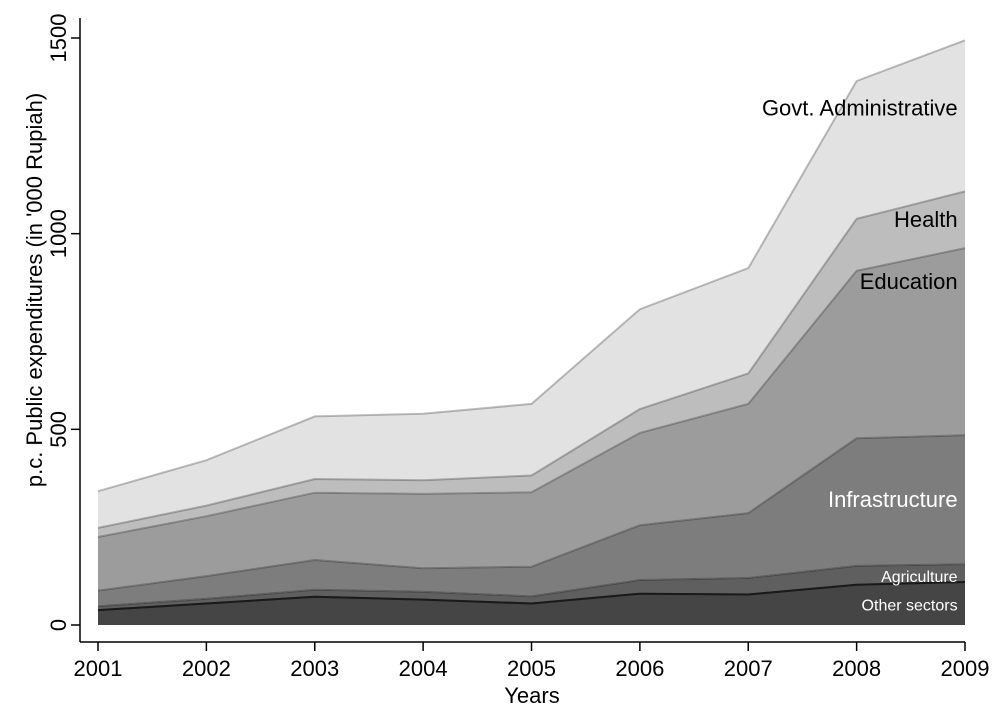  Describe the element at coordinates (531, 695) in the screenshot. I see `x-axis-label: Years` at that location.